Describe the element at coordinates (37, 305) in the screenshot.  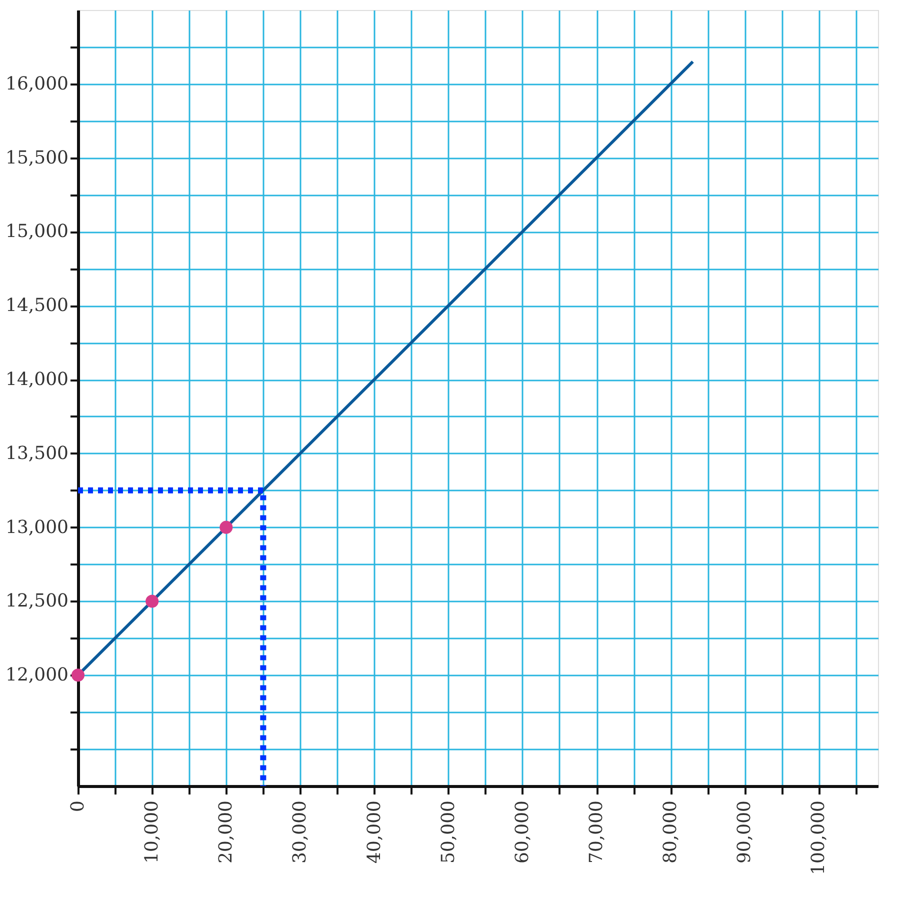
I see `y-tick-label: 14,500` at that location.